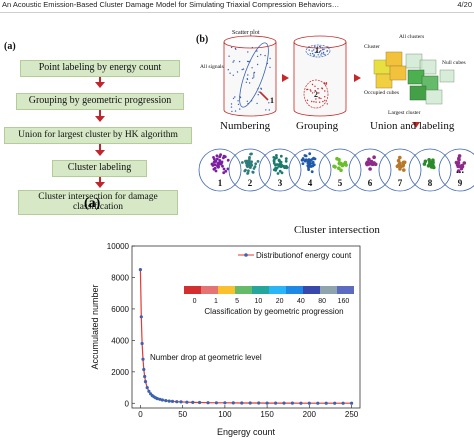  I want to click on flow-step-2: Grouping by geometric progression, so click(100, 101).